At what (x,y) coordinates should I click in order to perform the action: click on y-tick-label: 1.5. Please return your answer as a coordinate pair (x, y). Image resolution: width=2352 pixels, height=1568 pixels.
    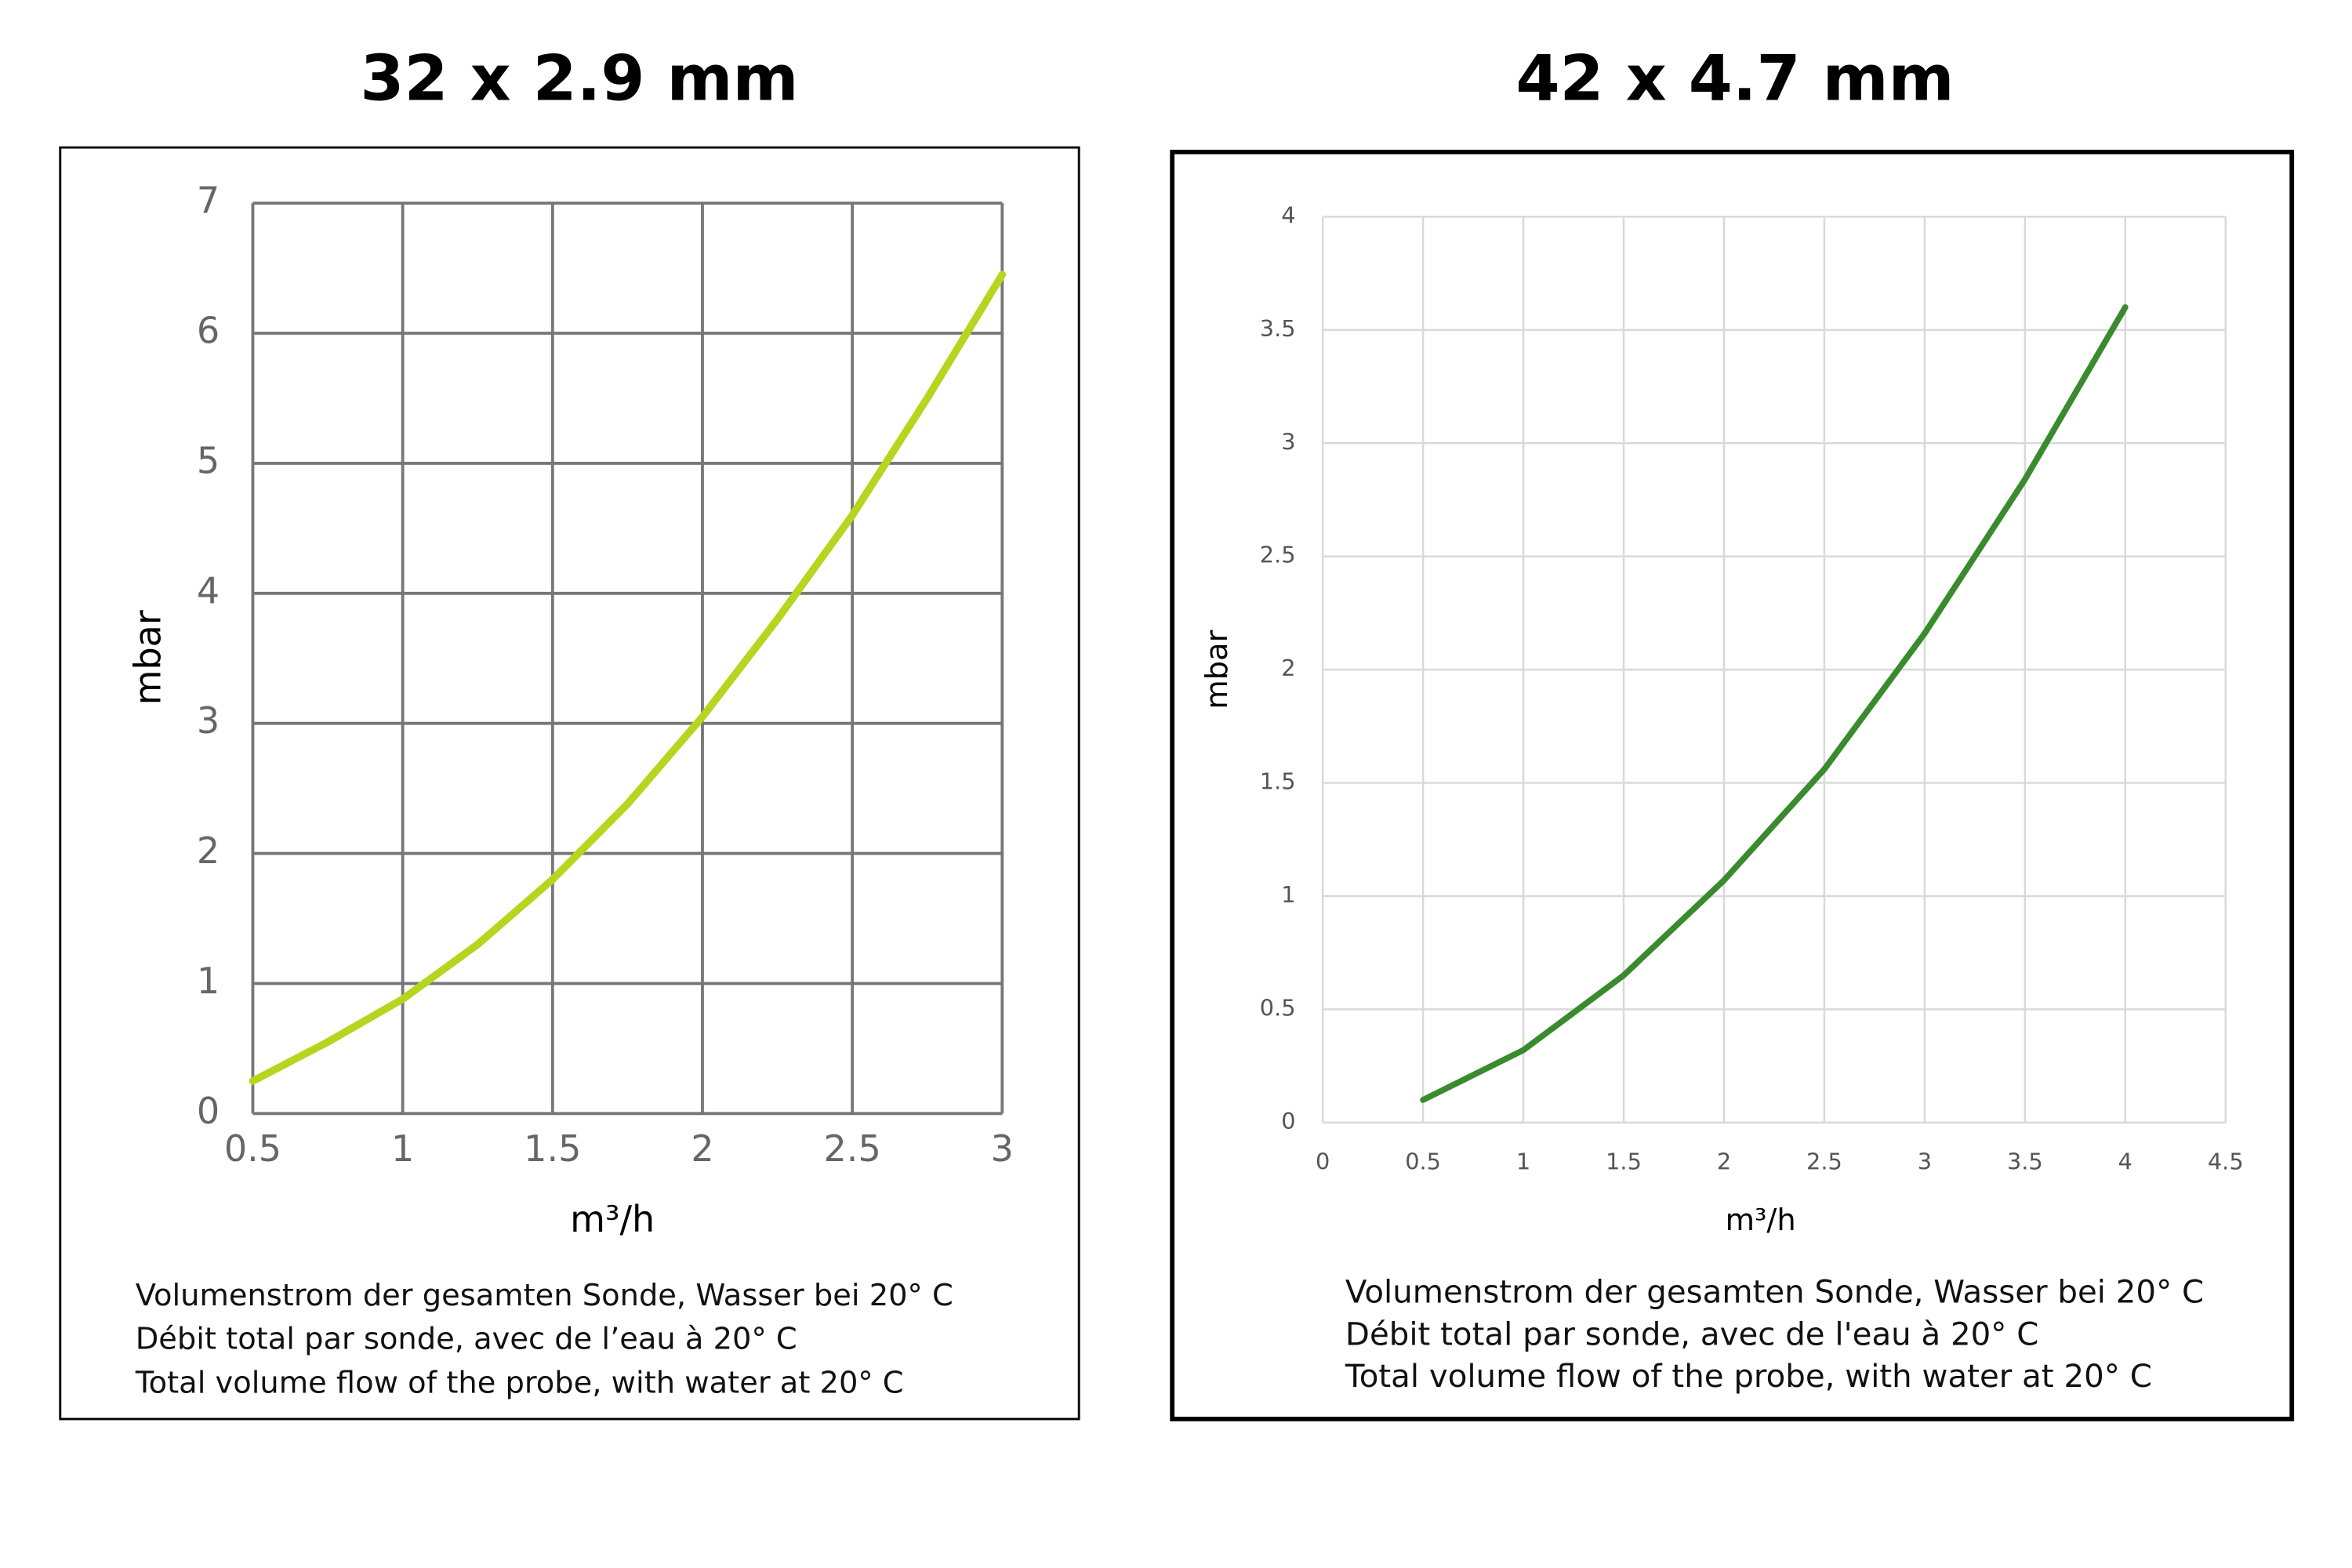
    Looking at the image, I should click on (1278, 781).